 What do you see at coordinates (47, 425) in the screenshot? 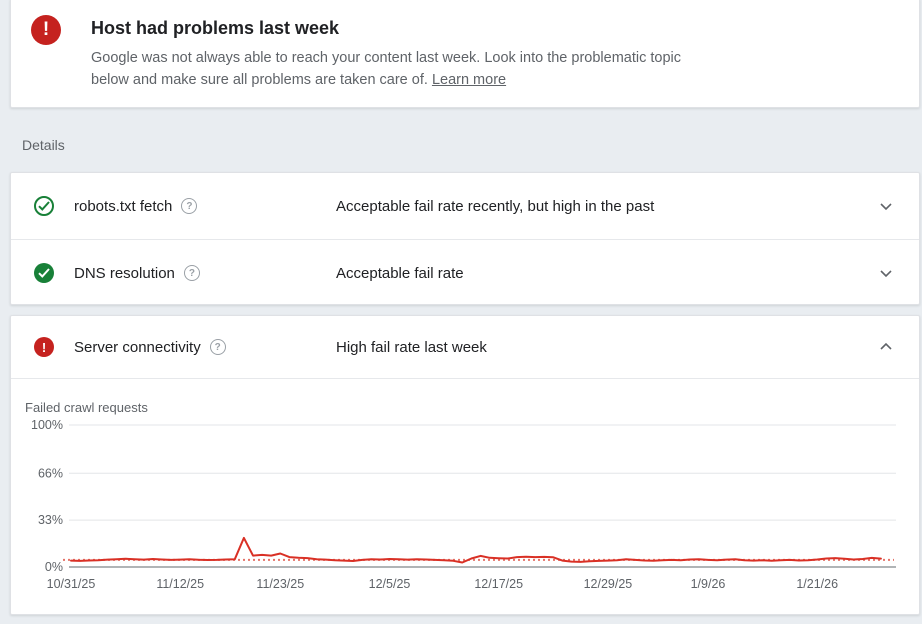
I see `svg-text: 100%` at bounding box center [47, 425].